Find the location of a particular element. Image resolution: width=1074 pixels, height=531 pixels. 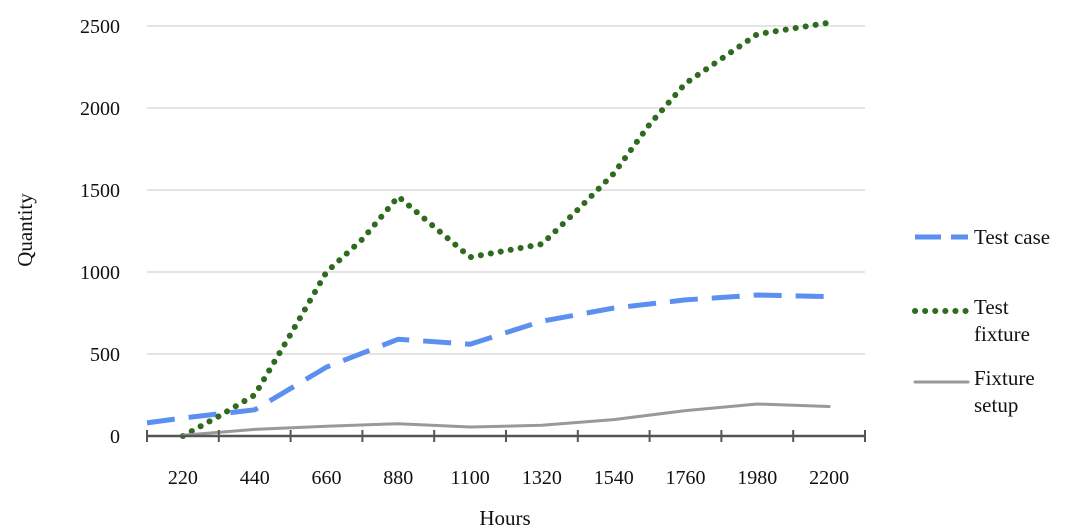

x-axis-tick-labels: 220 440 660 880 1100 1320 1540 1760 1980 2200 is located at coordinates (508, 478).